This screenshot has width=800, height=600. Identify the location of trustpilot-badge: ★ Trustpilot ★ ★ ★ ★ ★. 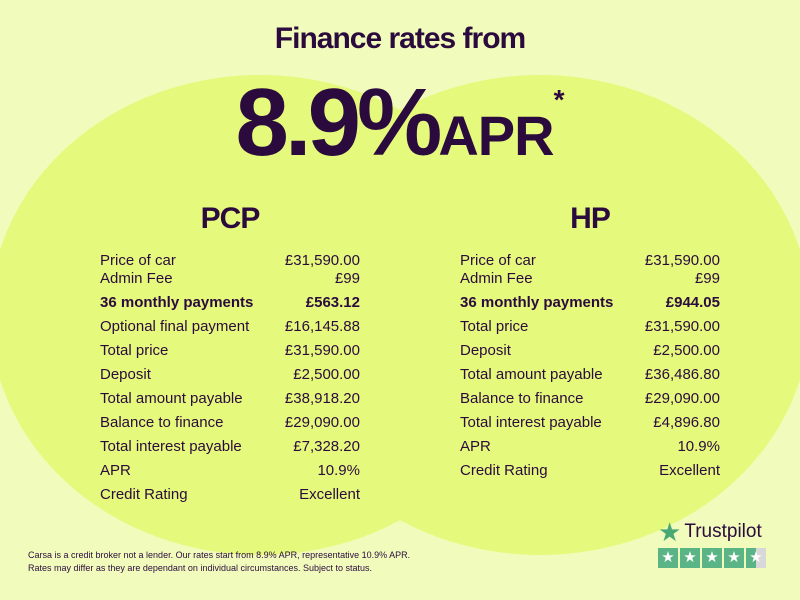
(712, 542).